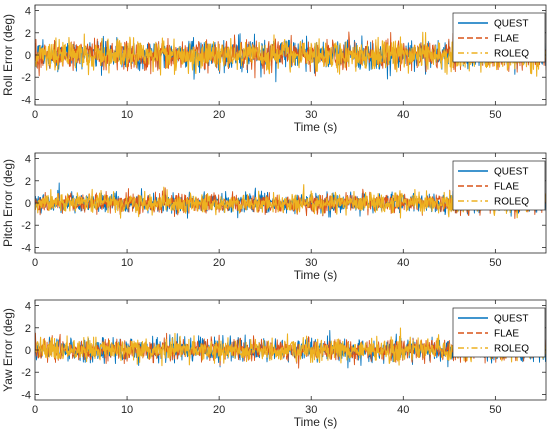 Image resolution: width=550 pixels, height=439 pixels. Describe the element at coordinates (403, 410) in the screenshot. I see `yaw-xtick-label: 40` at that location.